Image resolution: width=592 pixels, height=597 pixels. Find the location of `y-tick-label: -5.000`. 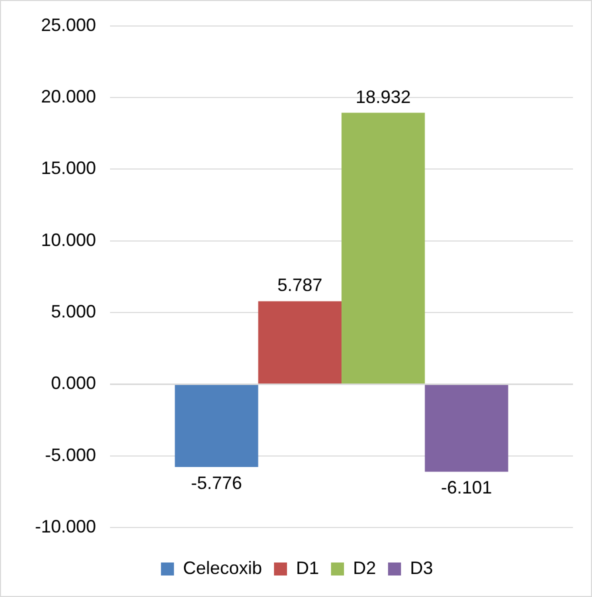

y-tick-label: -5.000 is located at coordinates (70, 454).